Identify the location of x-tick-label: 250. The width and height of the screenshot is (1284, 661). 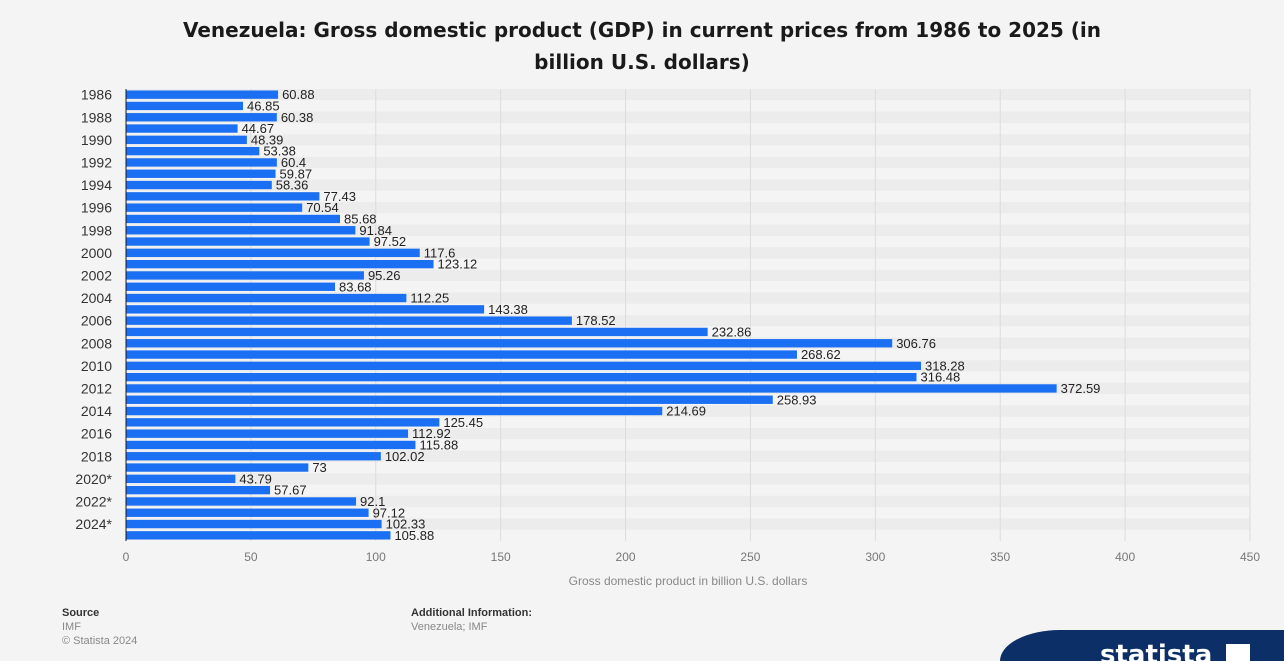
(750, 557).